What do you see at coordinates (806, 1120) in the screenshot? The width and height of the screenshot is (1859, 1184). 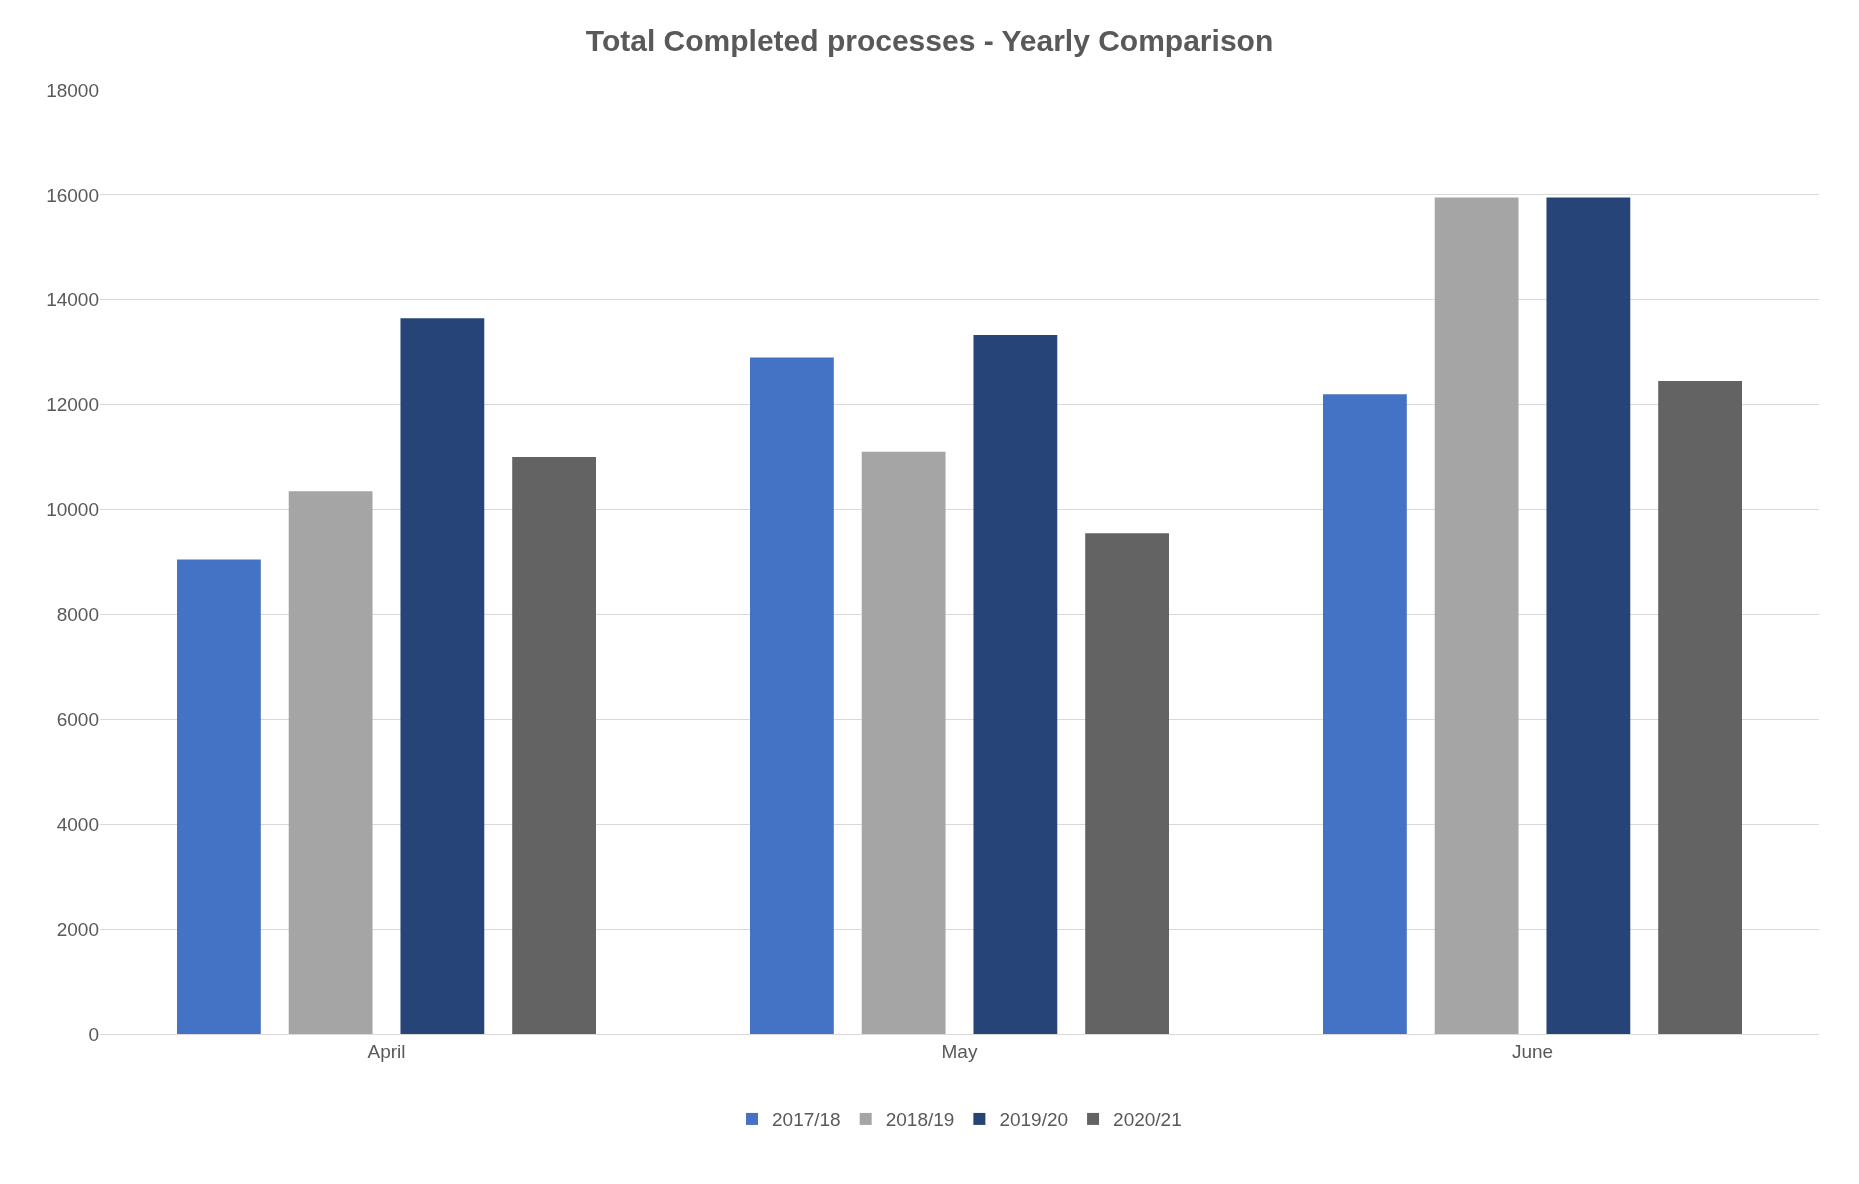 I see `legend-label: 2017/18` at bounding box center [806, 1120].